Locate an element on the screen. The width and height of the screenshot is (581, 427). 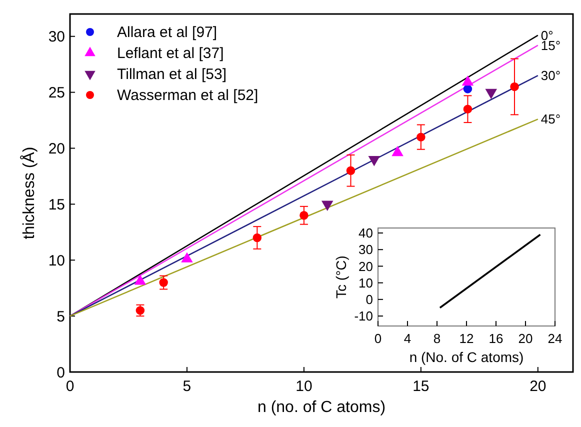
y-tick-label: 25 is located at coordinates (56, 93).